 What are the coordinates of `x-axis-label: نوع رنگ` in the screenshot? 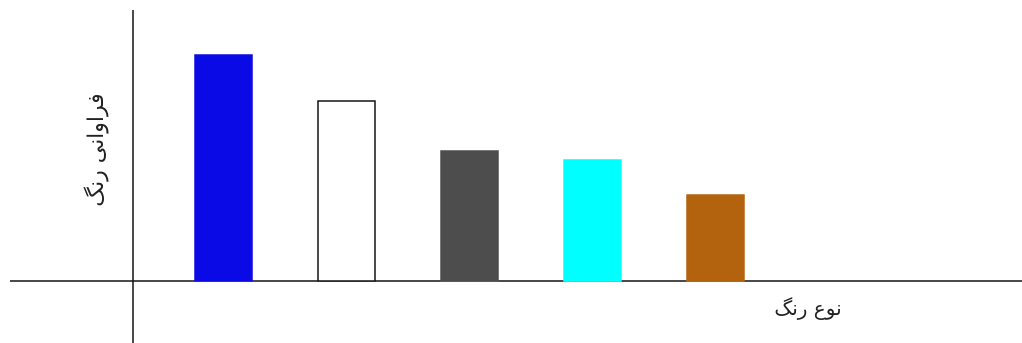 It's located at (807, 308).